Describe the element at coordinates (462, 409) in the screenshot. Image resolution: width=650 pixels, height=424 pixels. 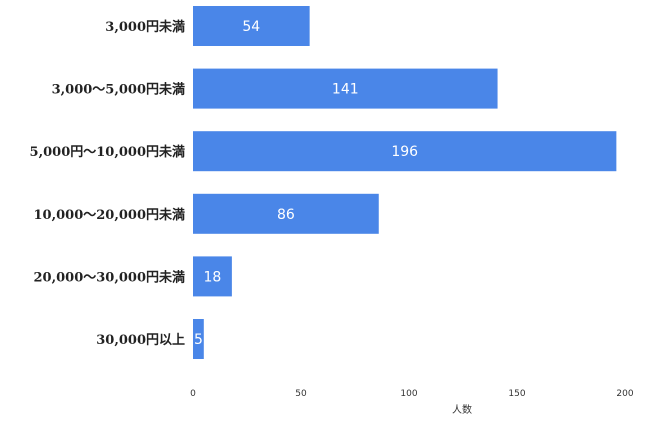
I see `x-axis-title: 人数` at that location.